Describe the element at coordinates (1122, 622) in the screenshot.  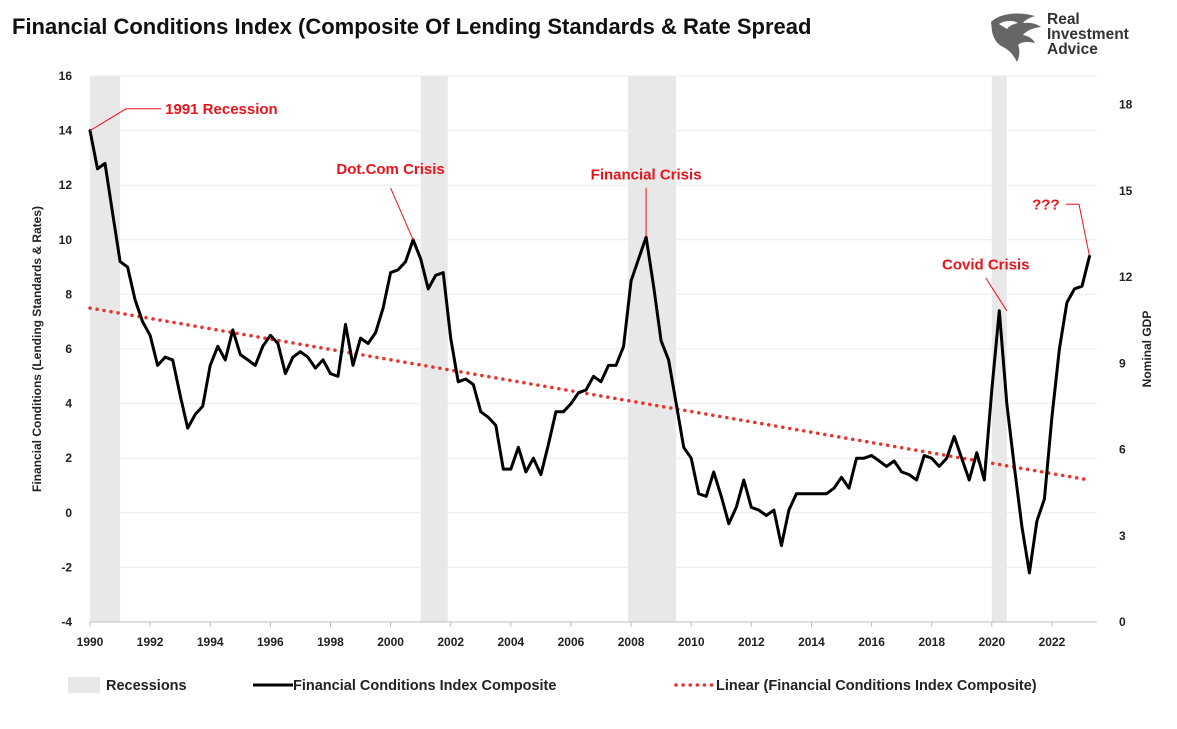
I see `y2-tick-label: 0` at that location.